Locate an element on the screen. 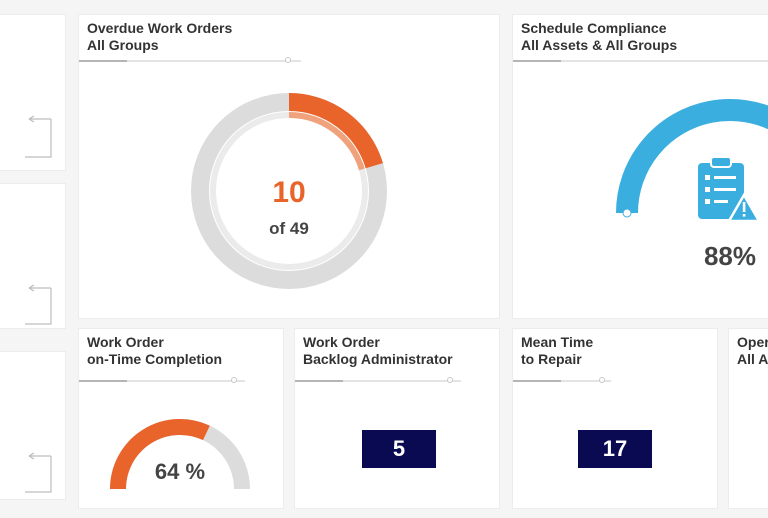 The width and height of the screenshot is (768, 518). title-line-1: Oper is located at coordinates (752, 342).